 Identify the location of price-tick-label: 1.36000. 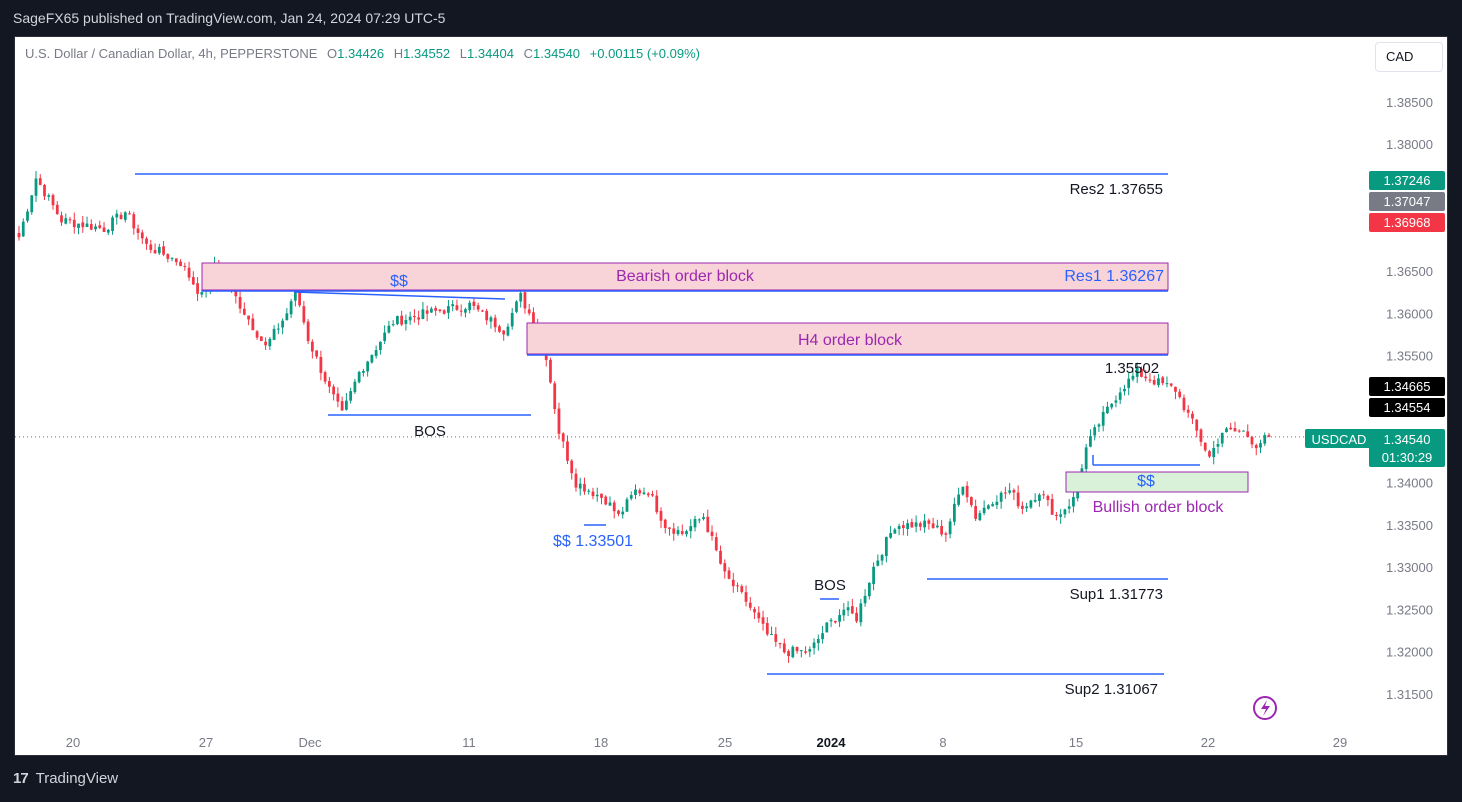
(1409, 313).